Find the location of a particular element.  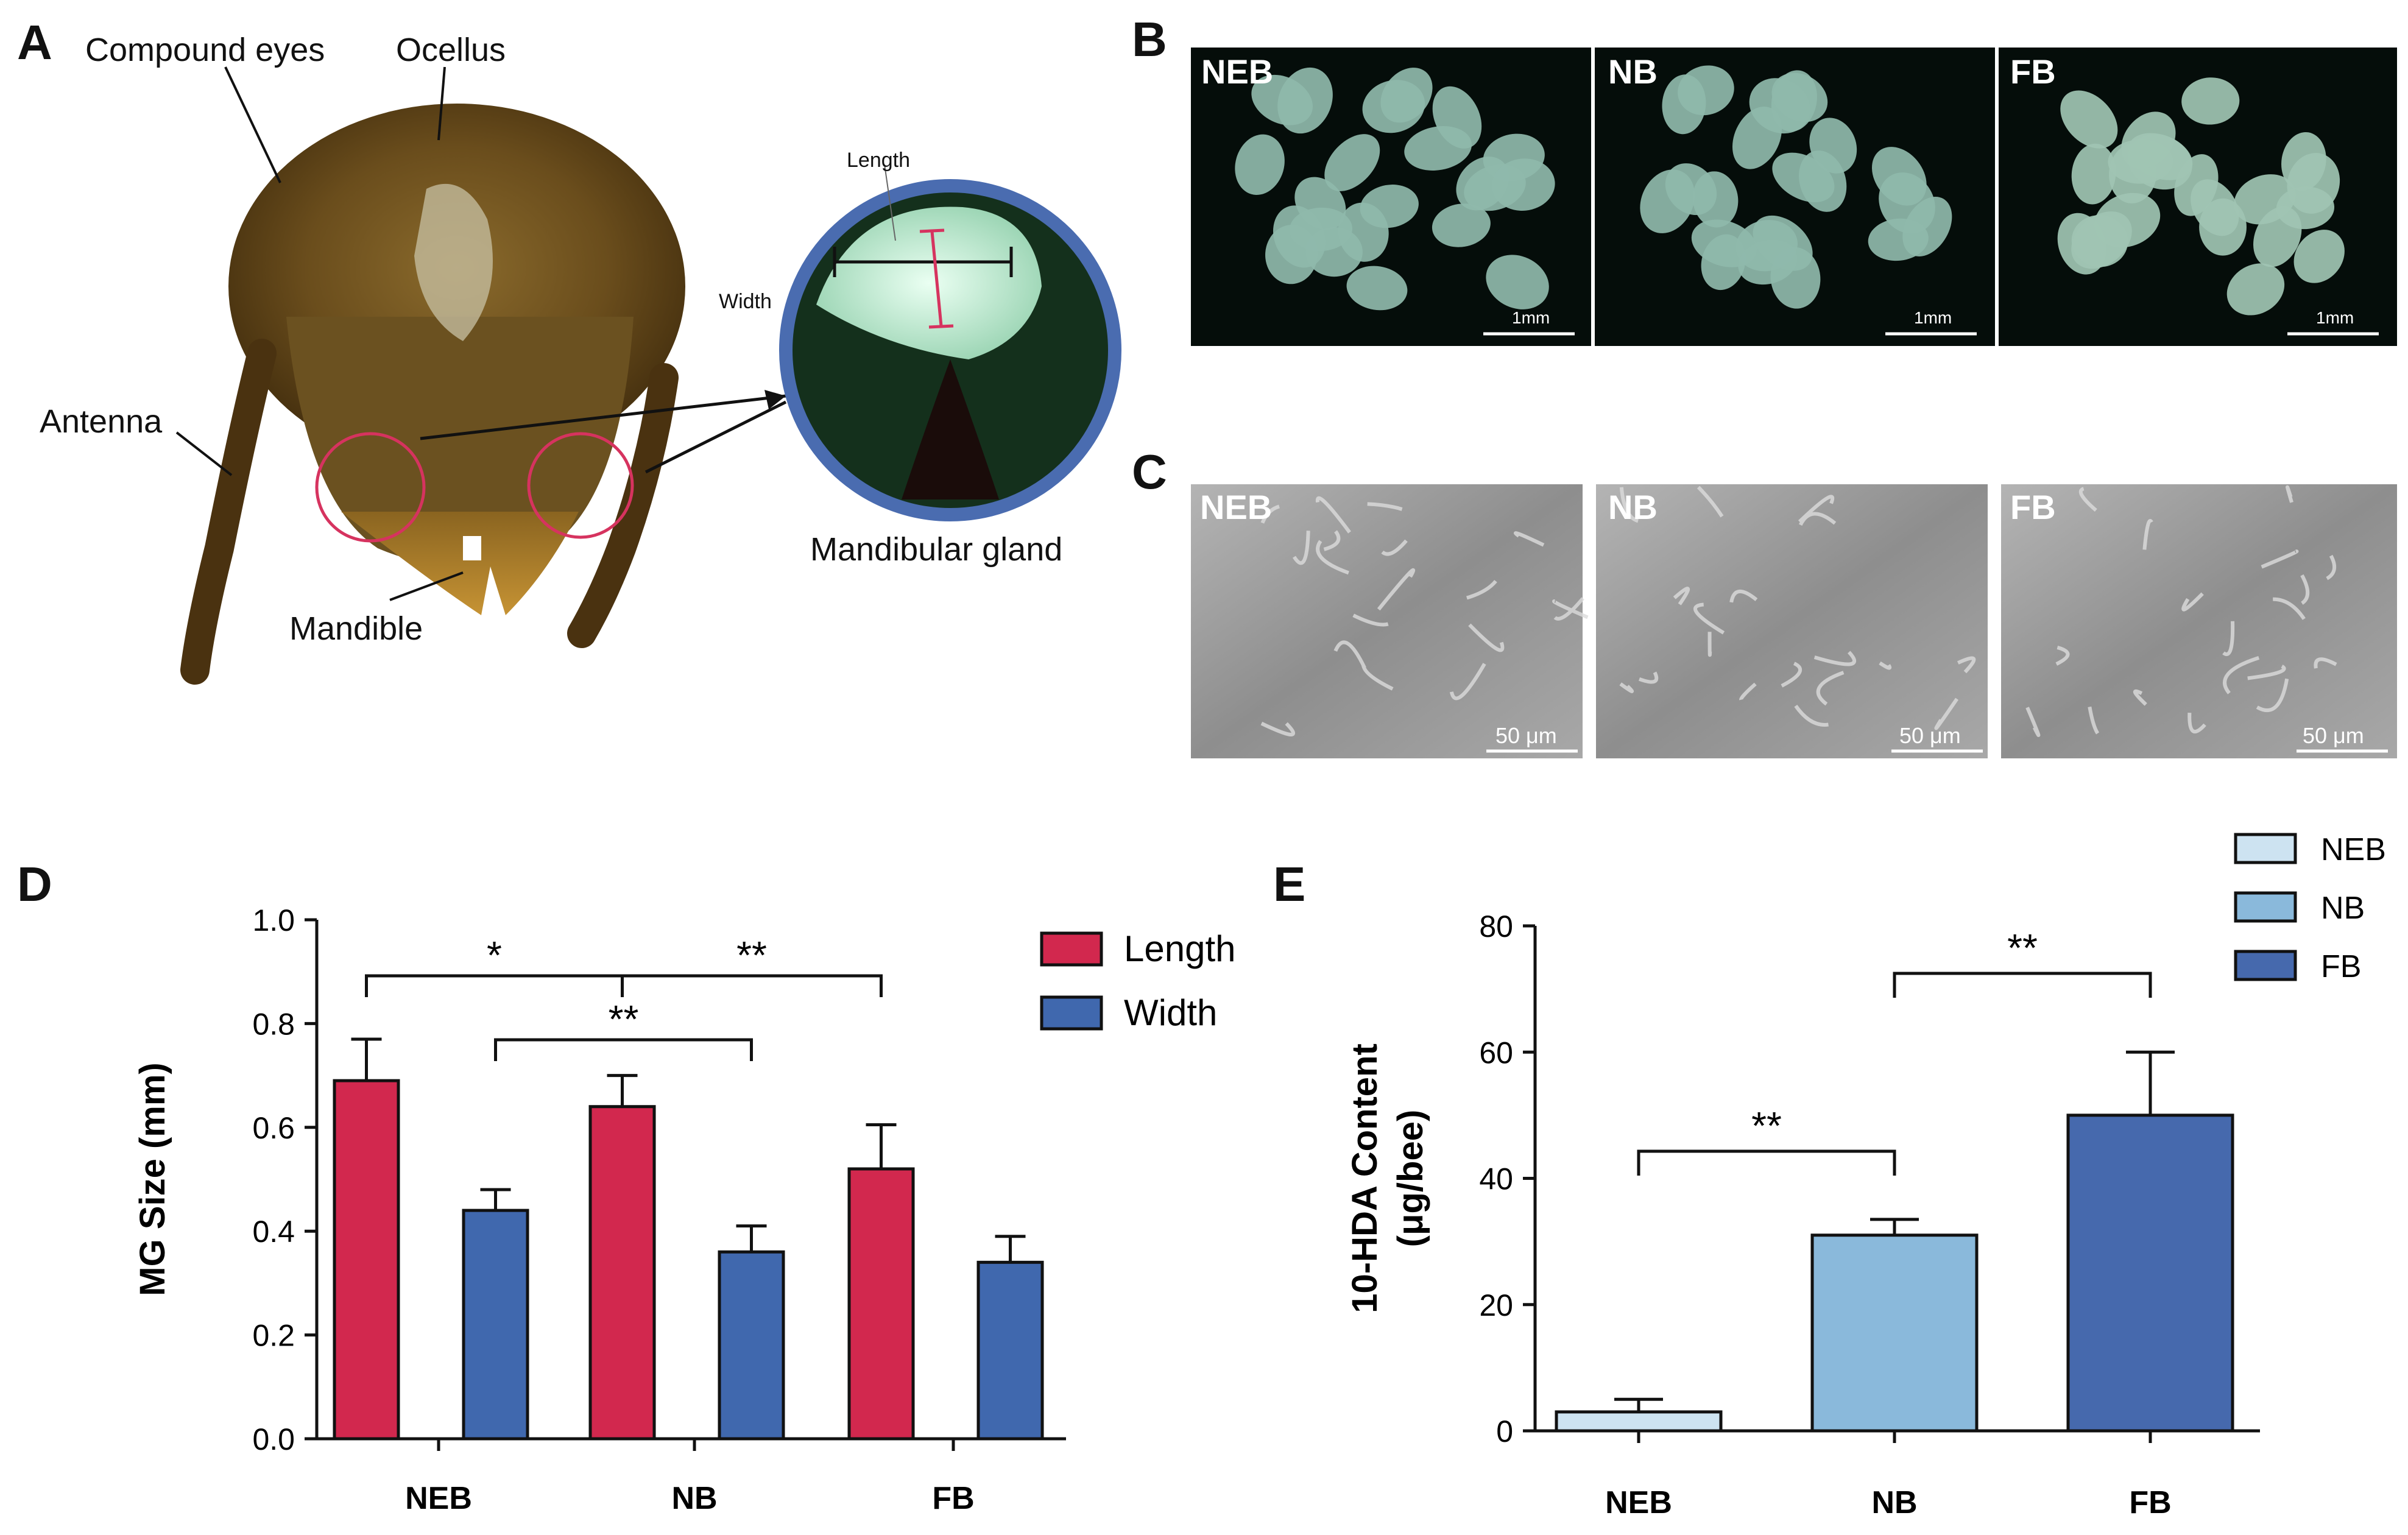

mandible-shape is located at coordinates (460, 563).